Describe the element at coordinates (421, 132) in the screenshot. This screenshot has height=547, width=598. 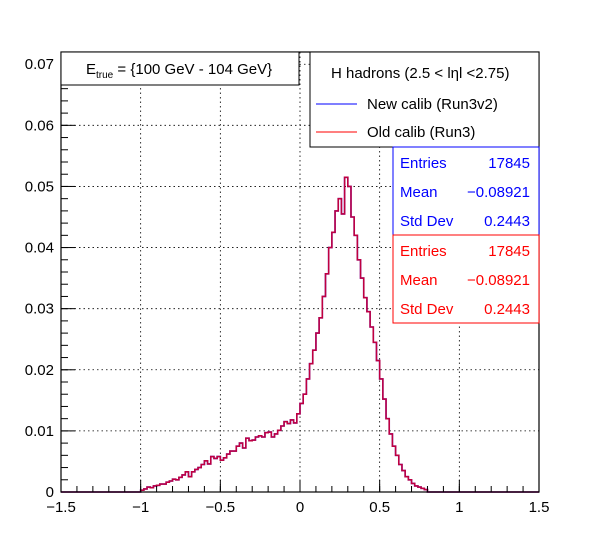
I see `legend-label-old-calib: Old calib (Run3)` at that location.